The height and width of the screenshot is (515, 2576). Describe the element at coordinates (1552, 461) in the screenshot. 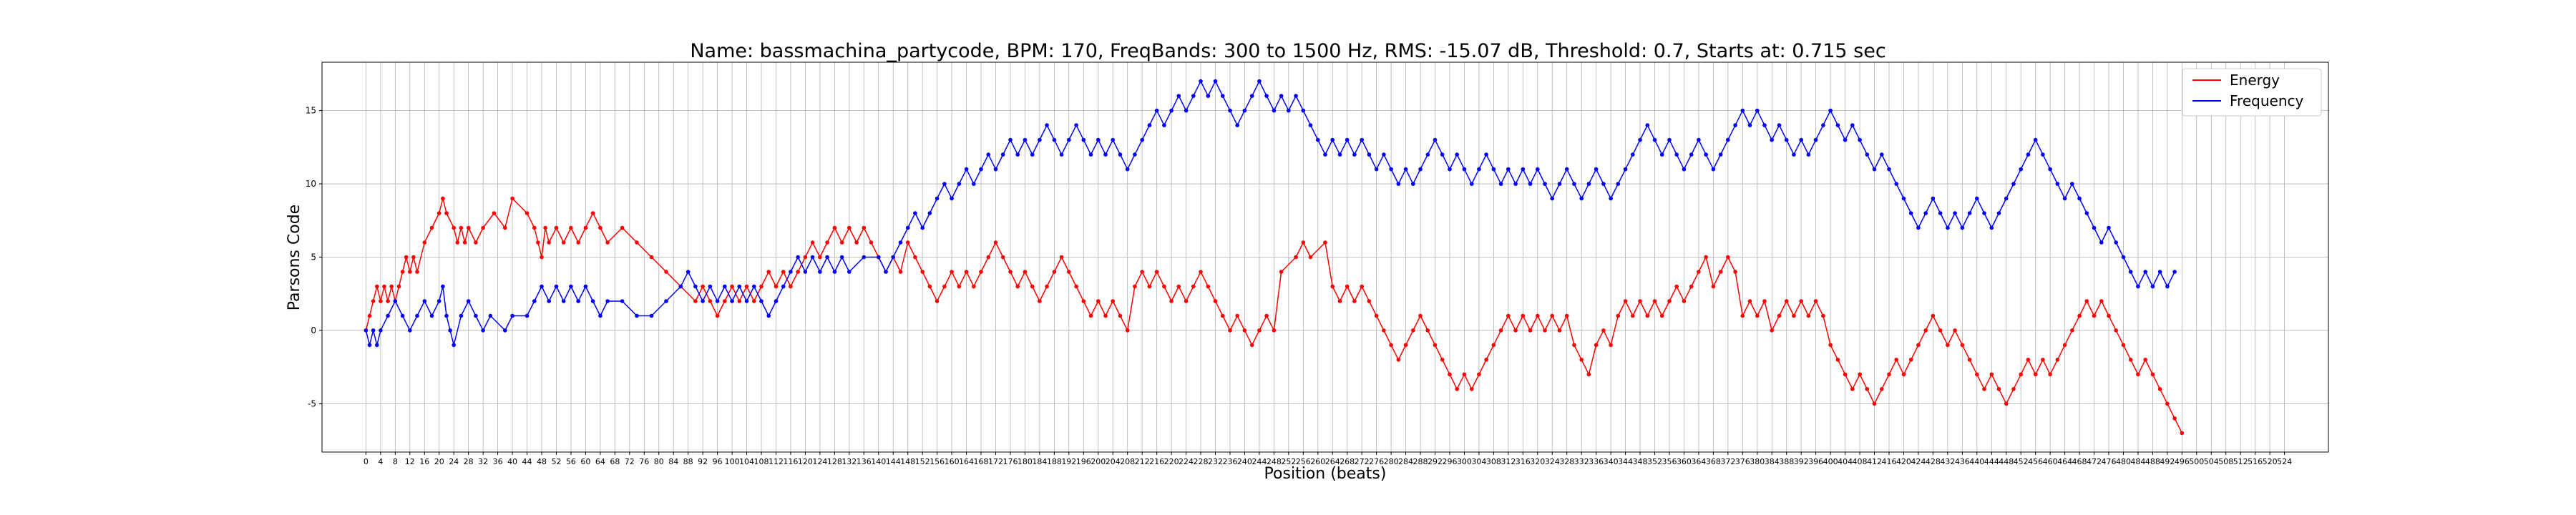

I see `x-tick-label: 324` at that location.